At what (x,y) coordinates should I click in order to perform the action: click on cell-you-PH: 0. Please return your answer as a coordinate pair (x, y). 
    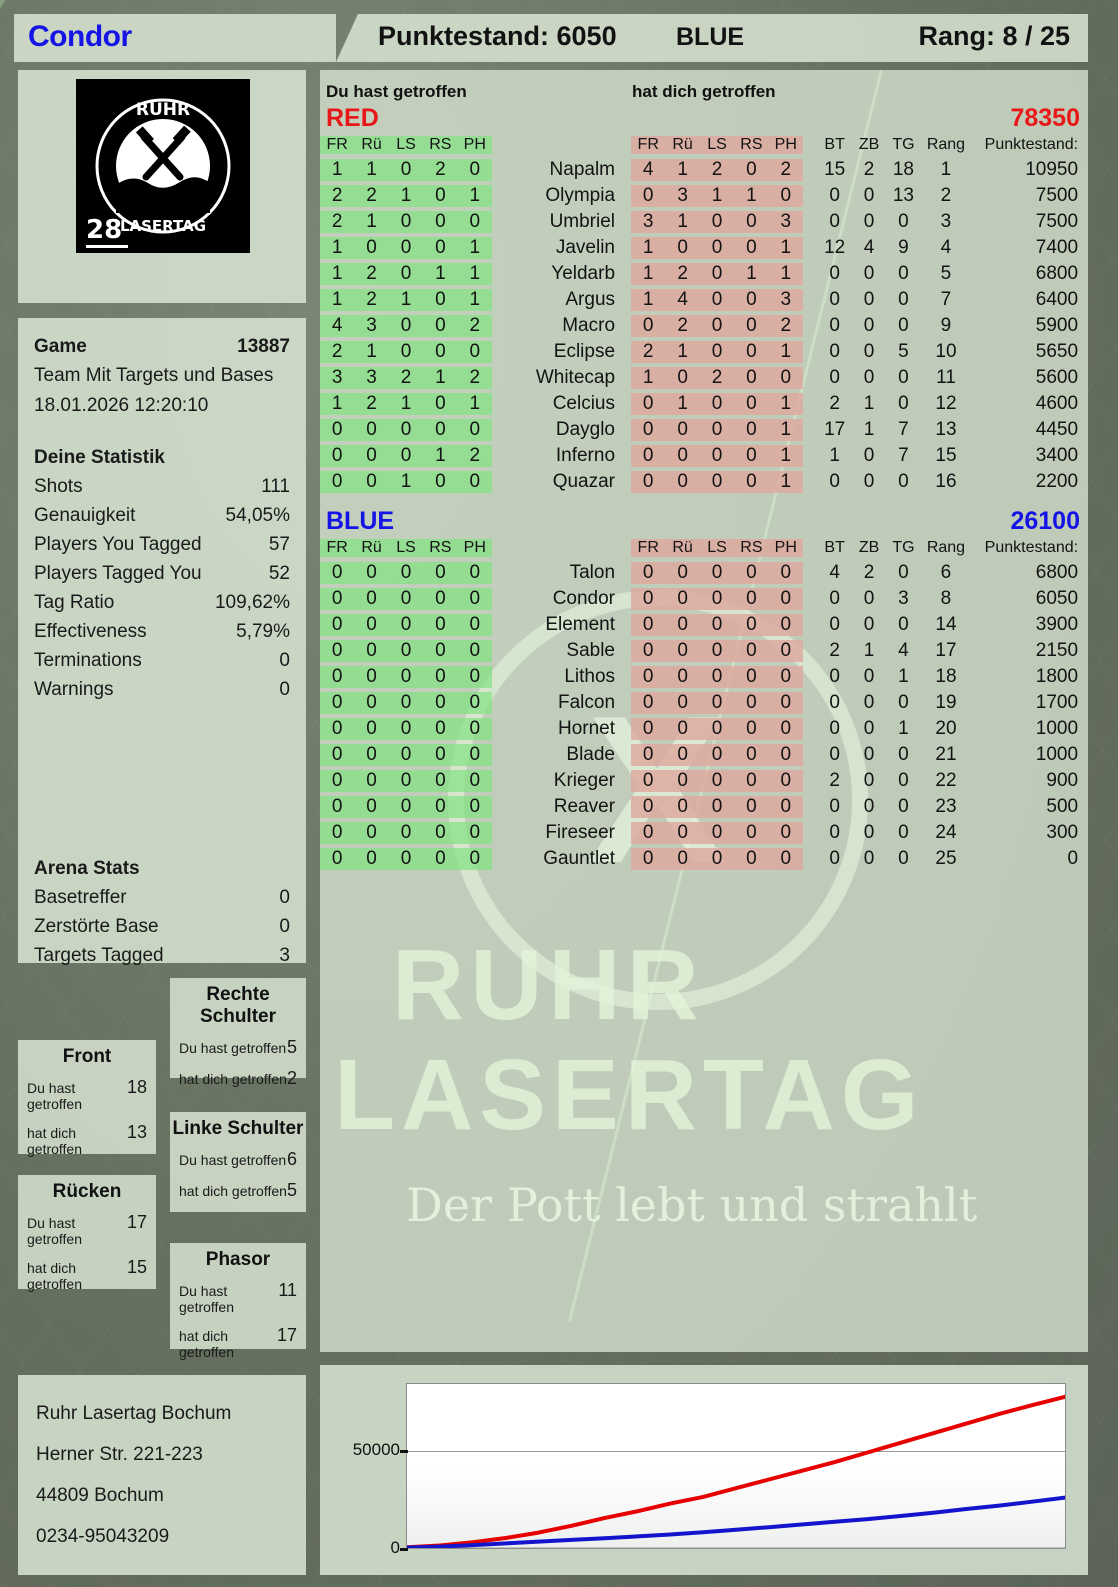
    Looking at the image, I should click on (474, 599).